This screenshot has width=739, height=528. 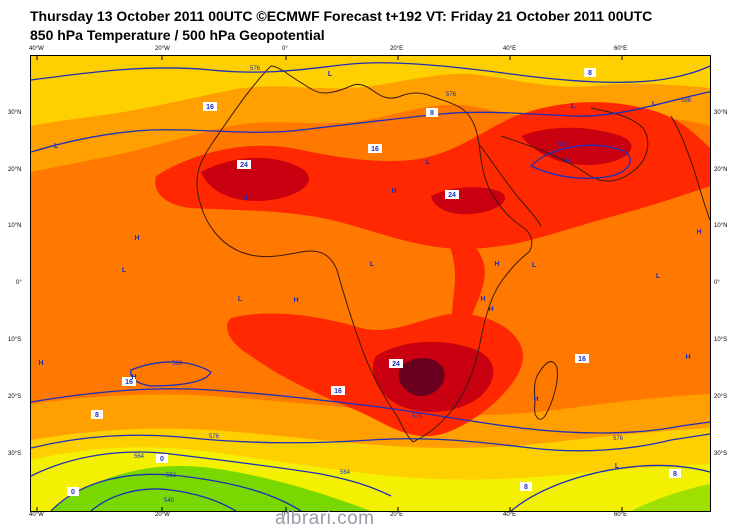 What do you see at coordinates (690, 168) in the screenshot?
I see `india-coast` at bounding box center [690, 168].